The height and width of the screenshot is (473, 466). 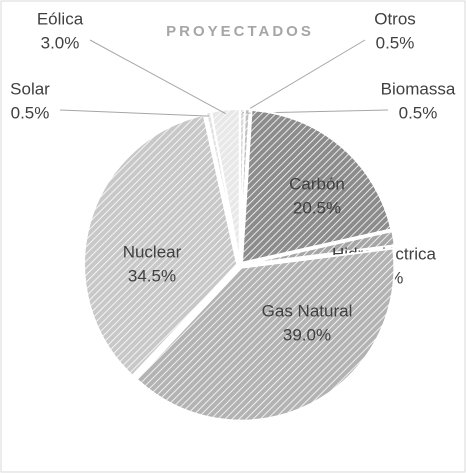 What do you see at coordinates (30, 88) in the screenshot?
I see `slice-label: Solar` at bounding box center [30, 88].